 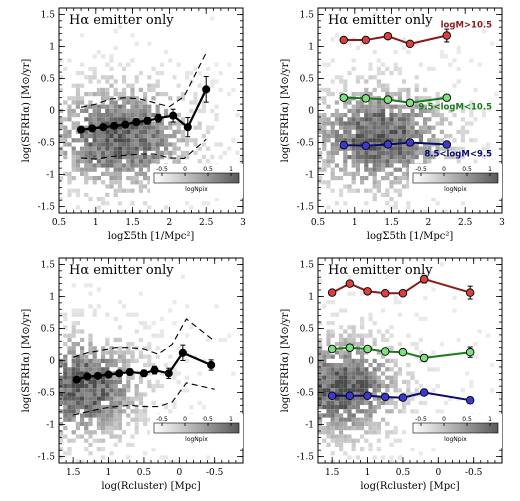 I want to click on x-tick-label: -0.5, so click(x=215, y=473).